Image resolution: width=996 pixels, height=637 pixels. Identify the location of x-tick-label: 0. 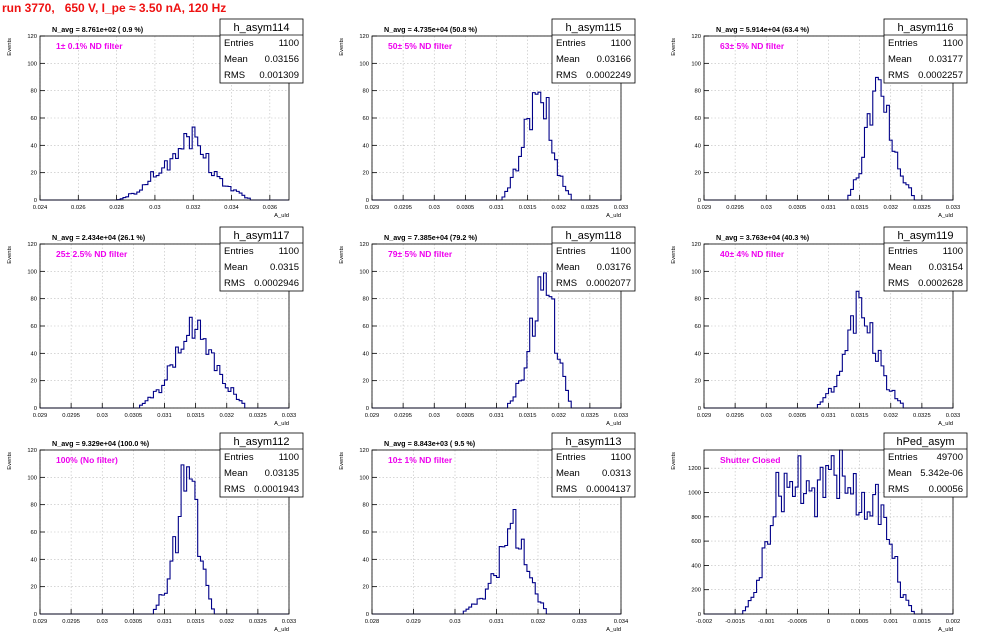
(828, 622).